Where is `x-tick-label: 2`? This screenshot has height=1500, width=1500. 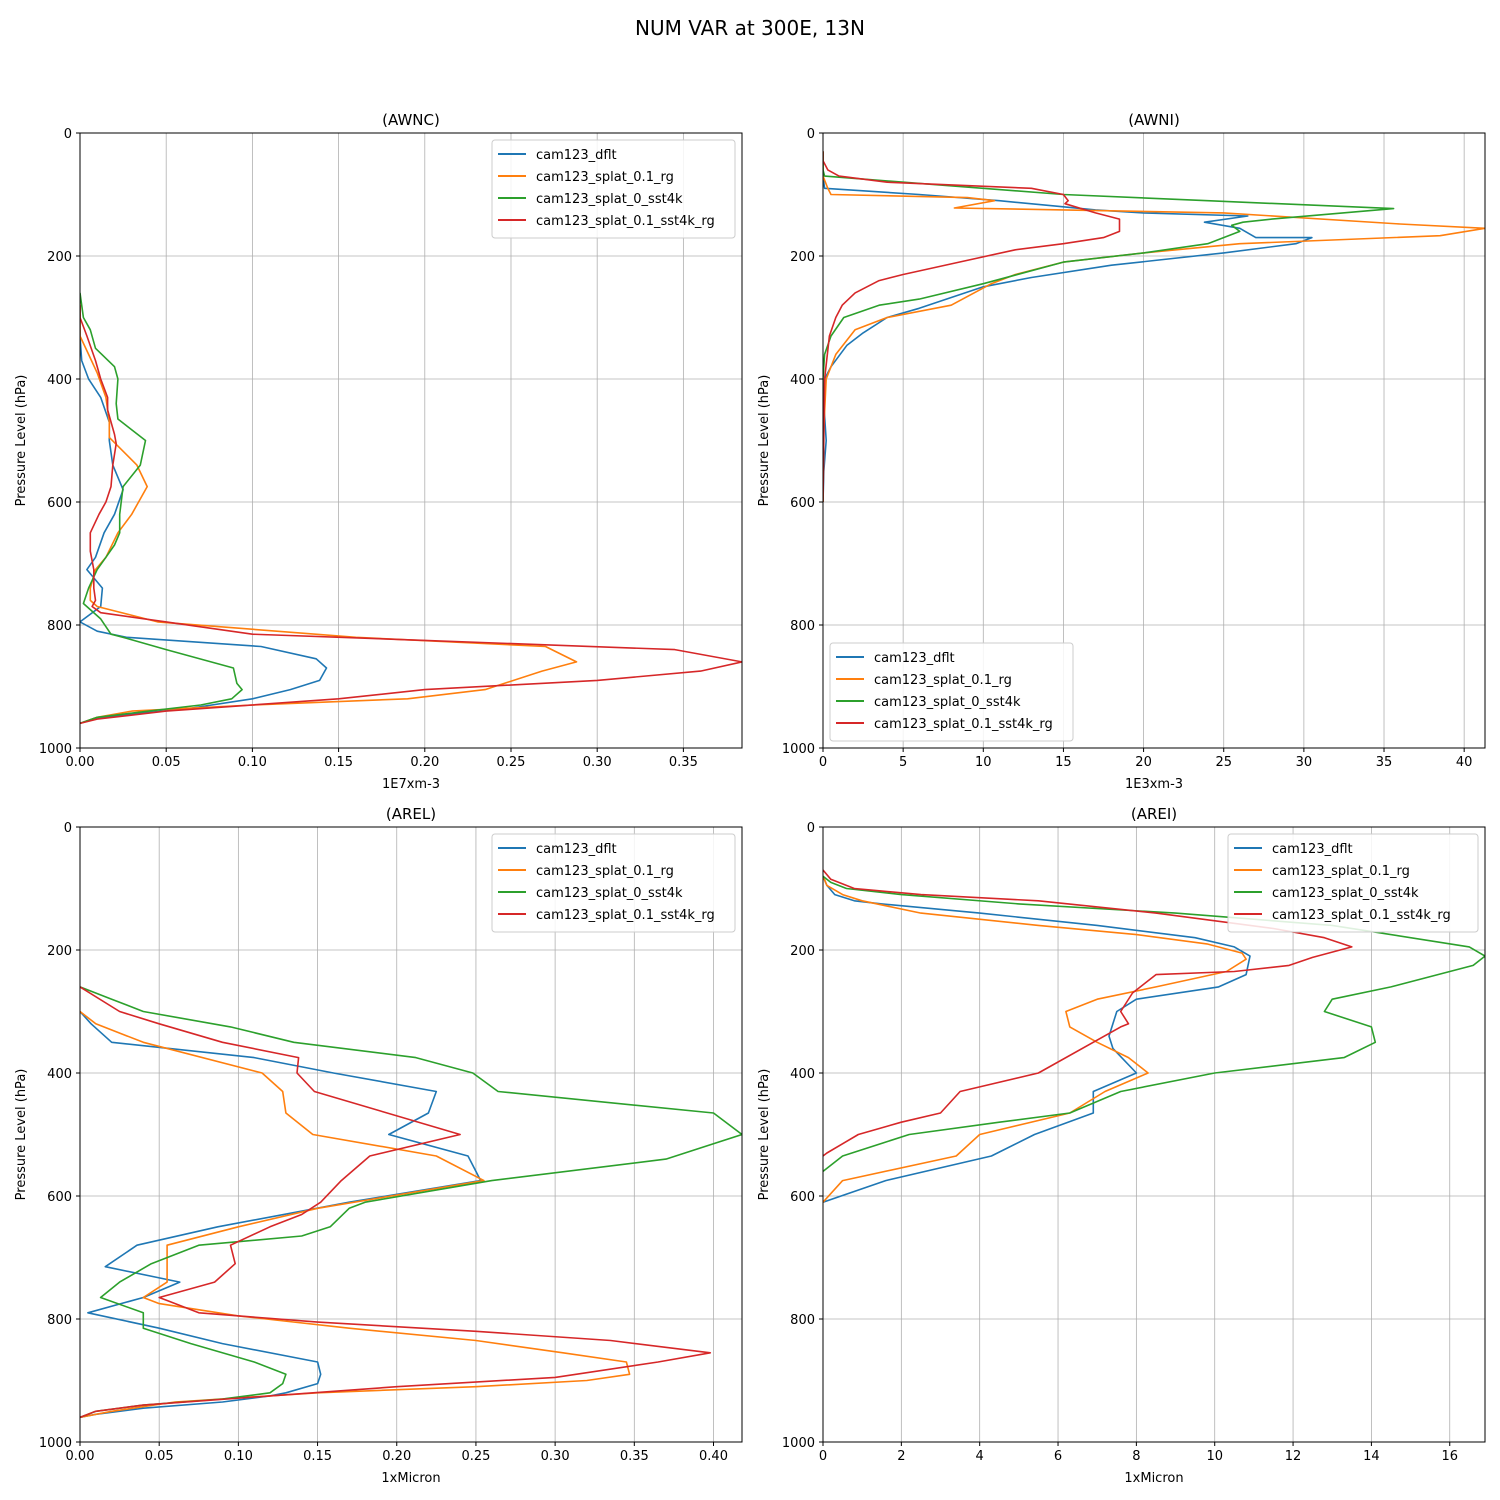
x-tick-label: 2 is located at coordinates (901, 1456).